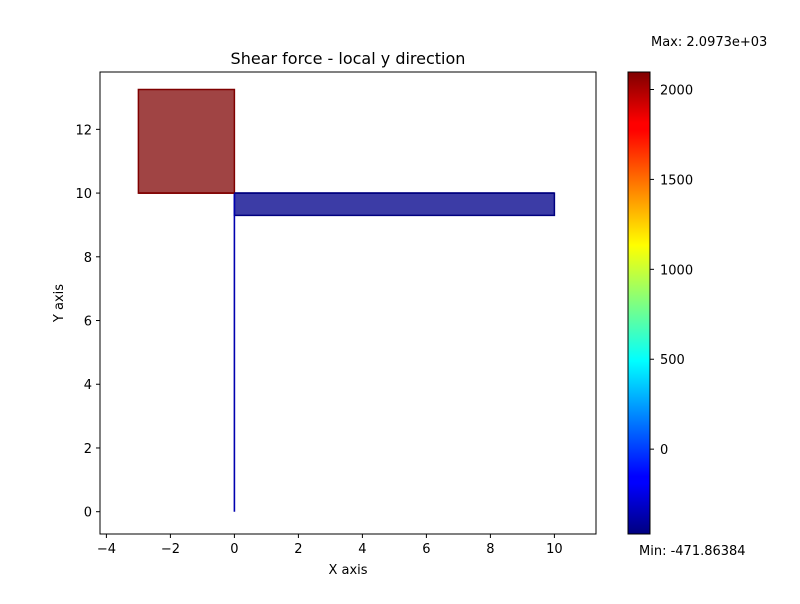 This screenshot has height=604, width=800. What do you see at coordinates (709, 42) in the screenshot?
I see `max-annotation: Max: 2.0973e+03` at bounding box center [709, 42].